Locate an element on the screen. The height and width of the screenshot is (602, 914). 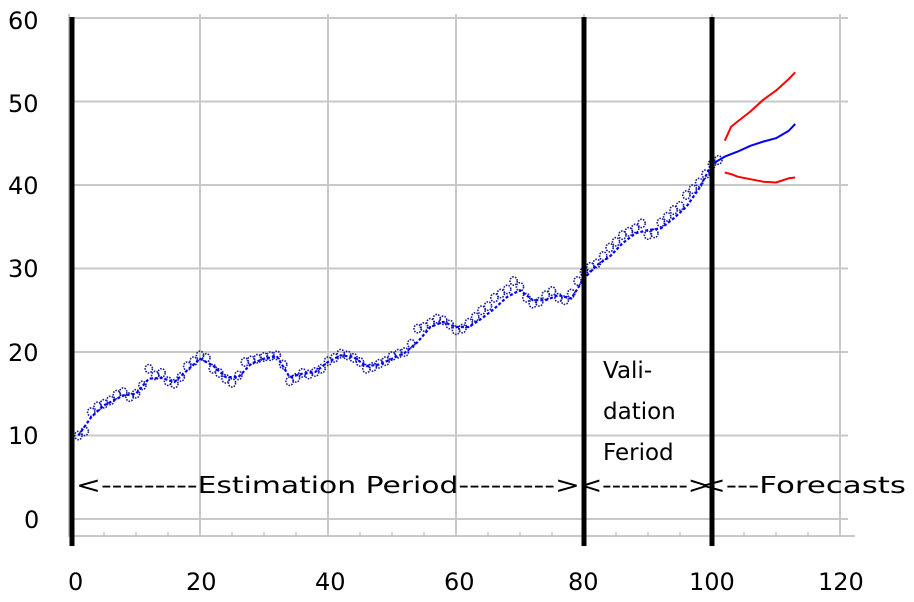
series-upper-bound is located at coordinates (759, 106).